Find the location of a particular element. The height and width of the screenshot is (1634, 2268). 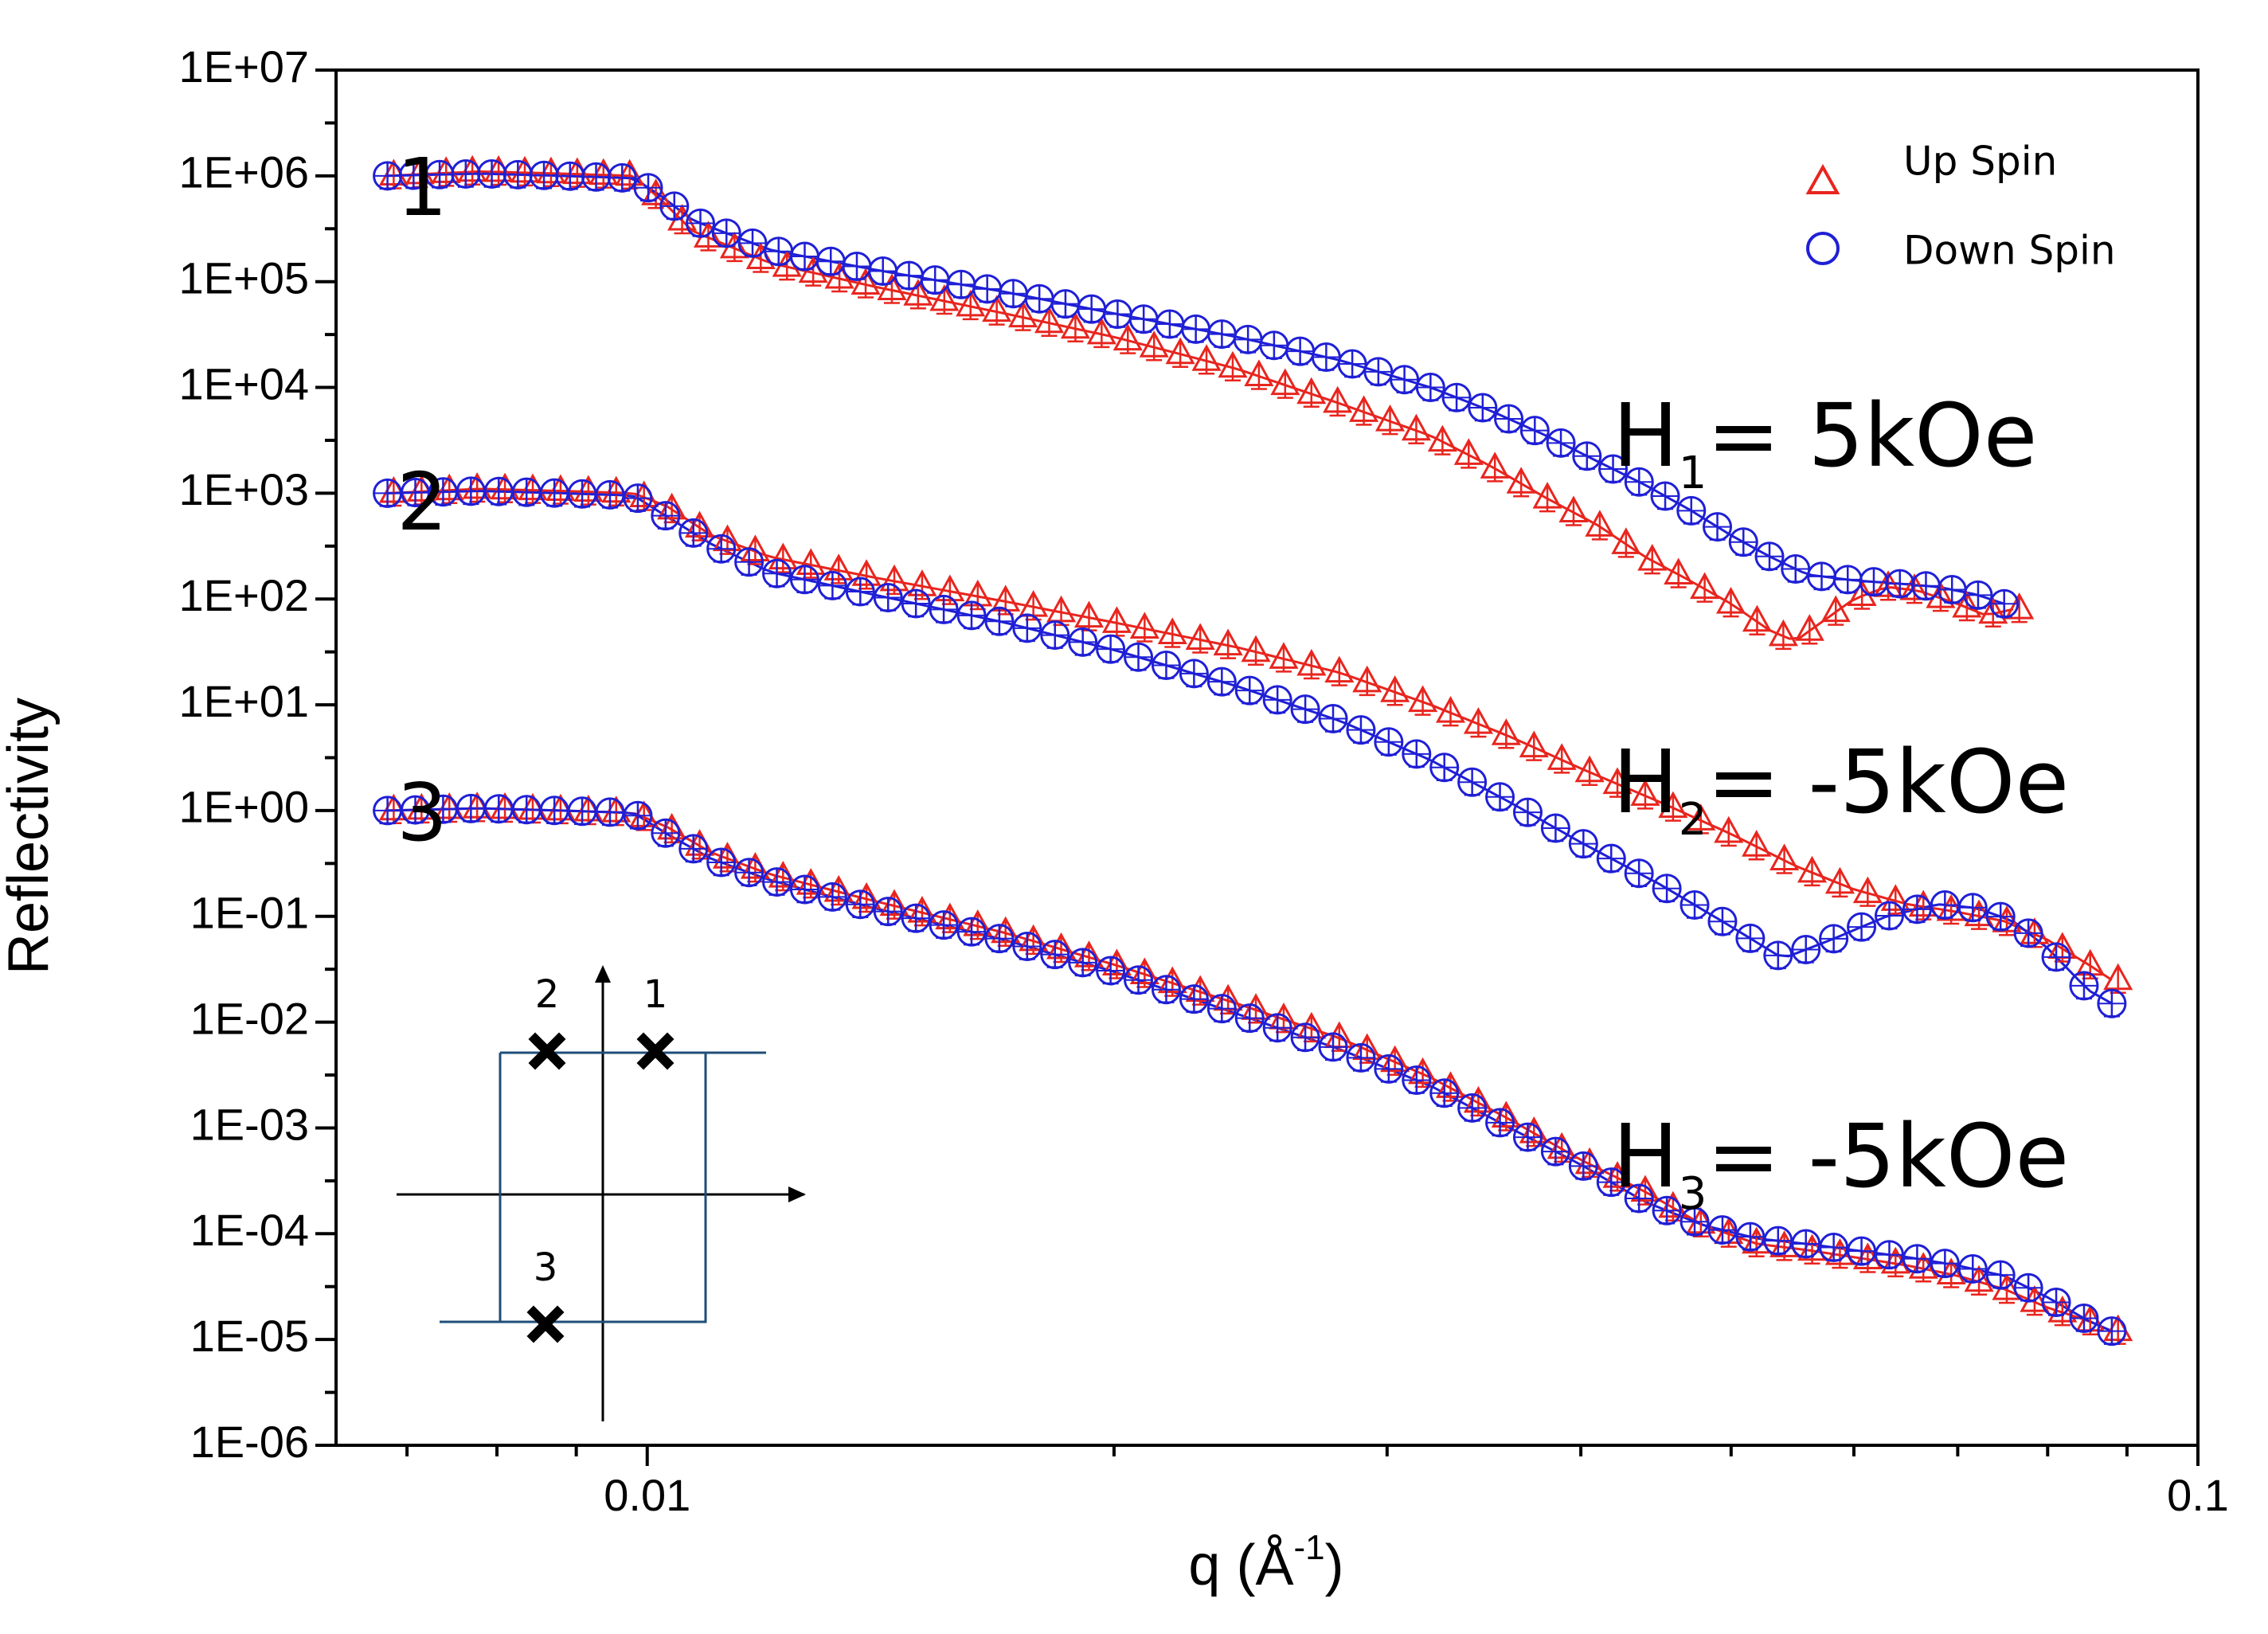

inset-label-3: 3 is located at coordinates (546, 1267).